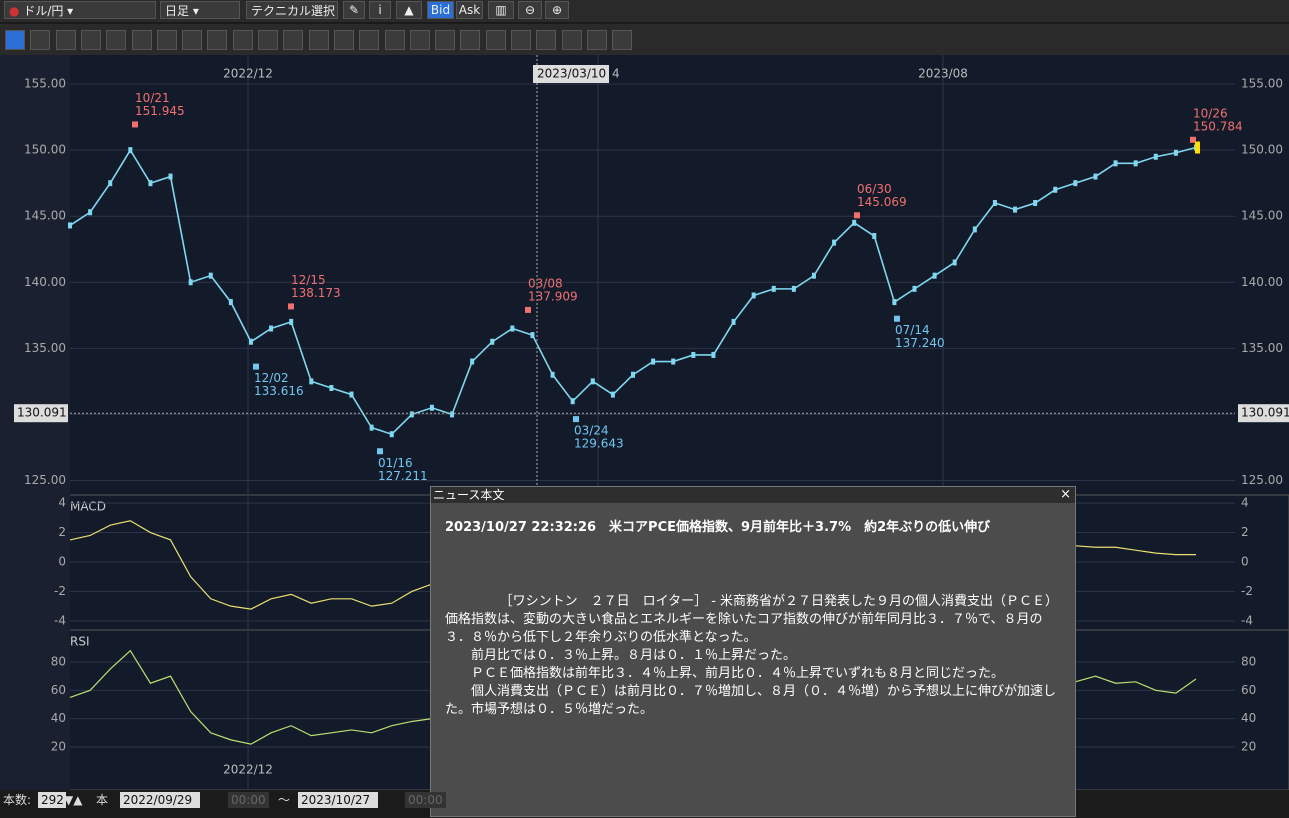 The image size is (1289, 818). What do you see at coordinates (279, 391) in the screenshot?
I see `low-price: 133.616` at bounding box center [279, 391].